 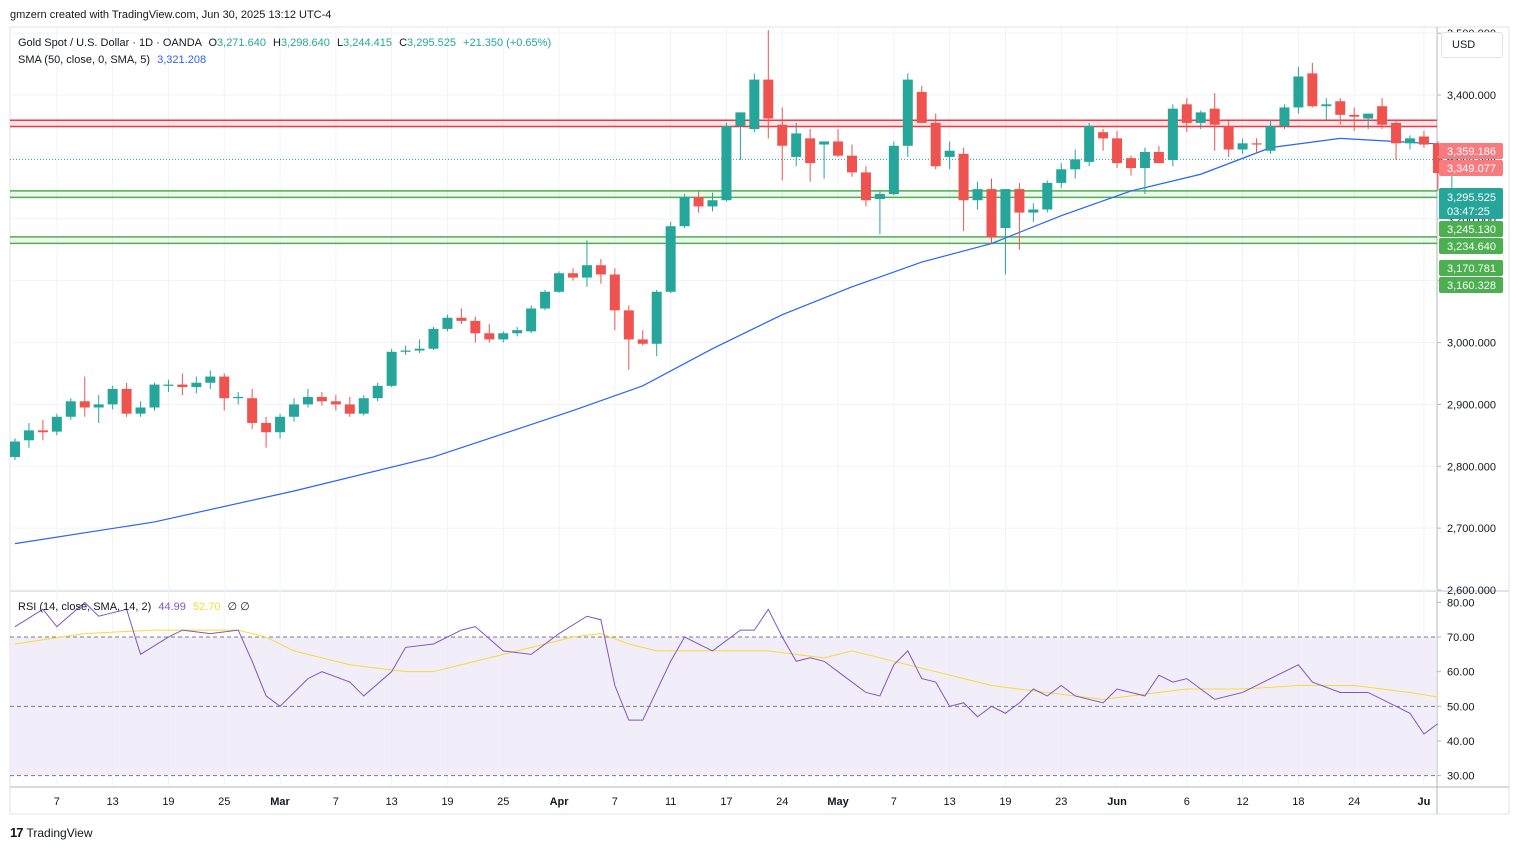 I want to click on legend-open-label: O, so click(x=212, y=43).